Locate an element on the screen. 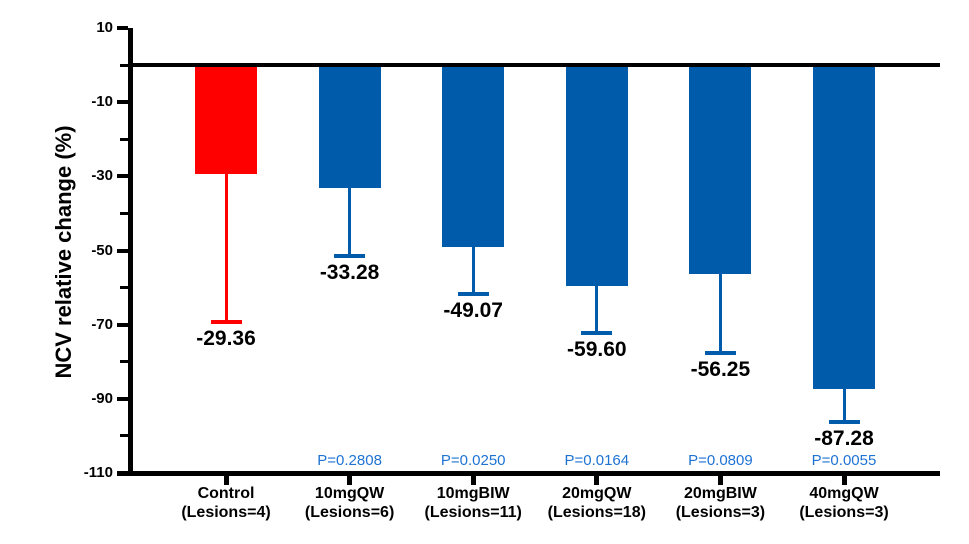 This screenshot has width=969, height=544. value-label: -29.36 is located at coordinates (226, 338).